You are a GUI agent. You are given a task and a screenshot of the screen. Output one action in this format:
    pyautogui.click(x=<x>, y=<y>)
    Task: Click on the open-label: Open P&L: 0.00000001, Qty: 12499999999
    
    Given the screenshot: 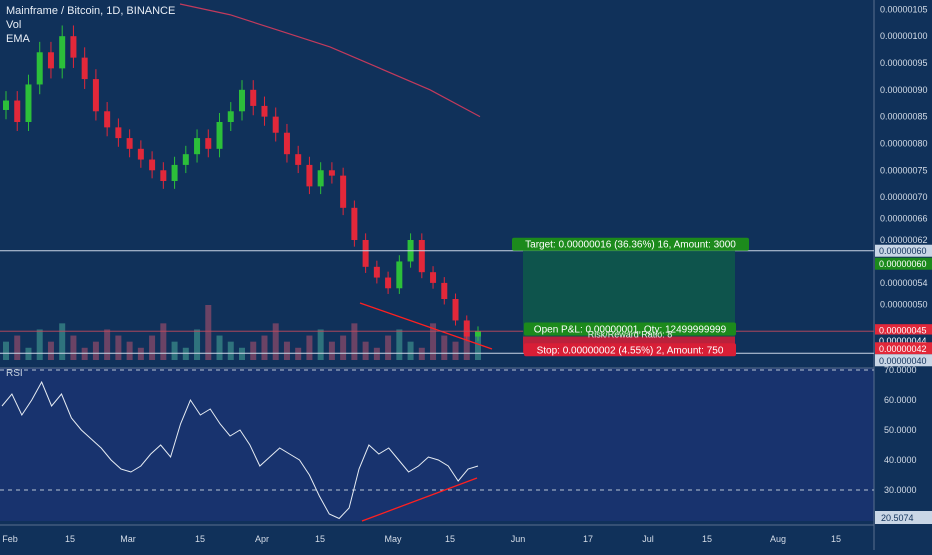 What is the action you would take?
    pyautogui.click(x=630, y=330)
    